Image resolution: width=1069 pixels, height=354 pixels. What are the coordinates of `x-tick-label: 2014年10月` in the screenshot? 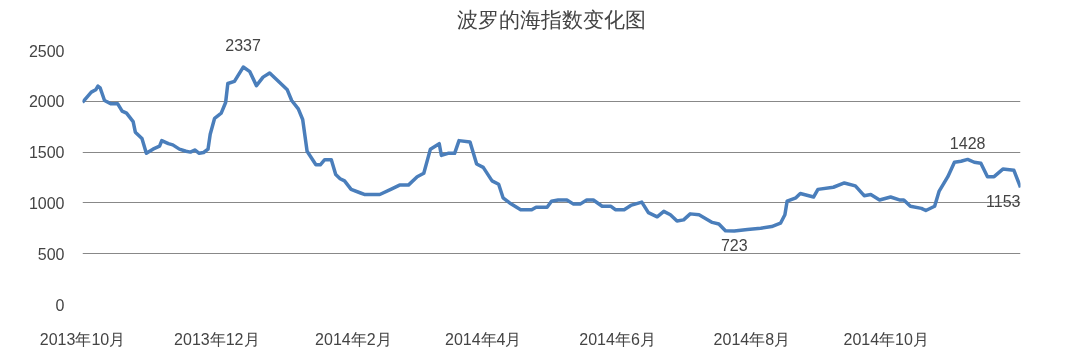 It's located at (886, 339).